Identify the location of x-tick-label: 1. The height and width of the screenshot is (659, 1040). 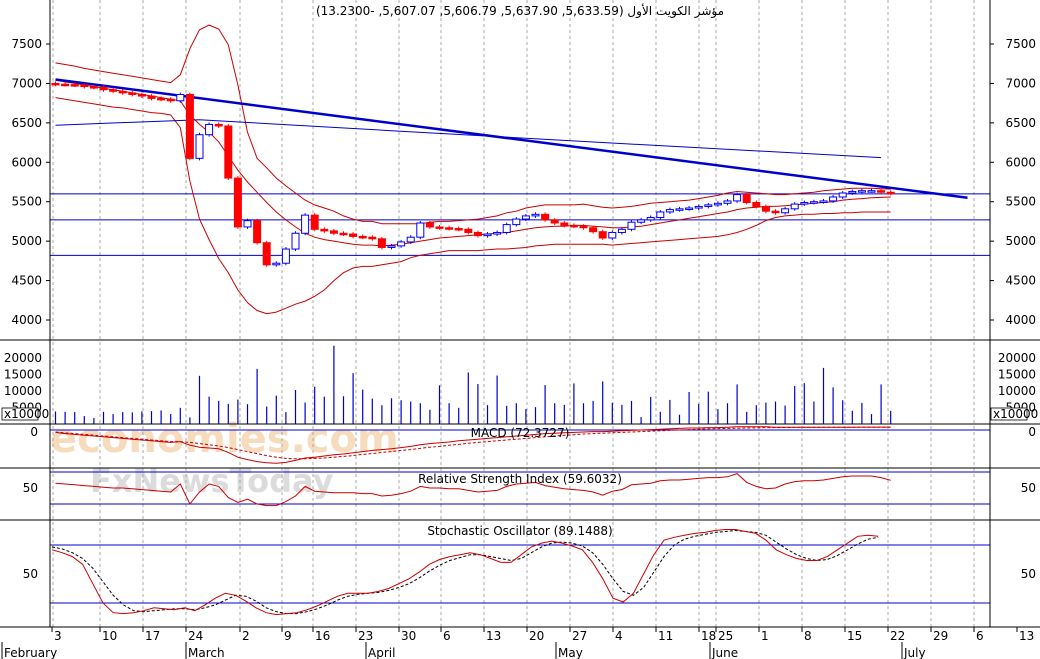
(765, 636).